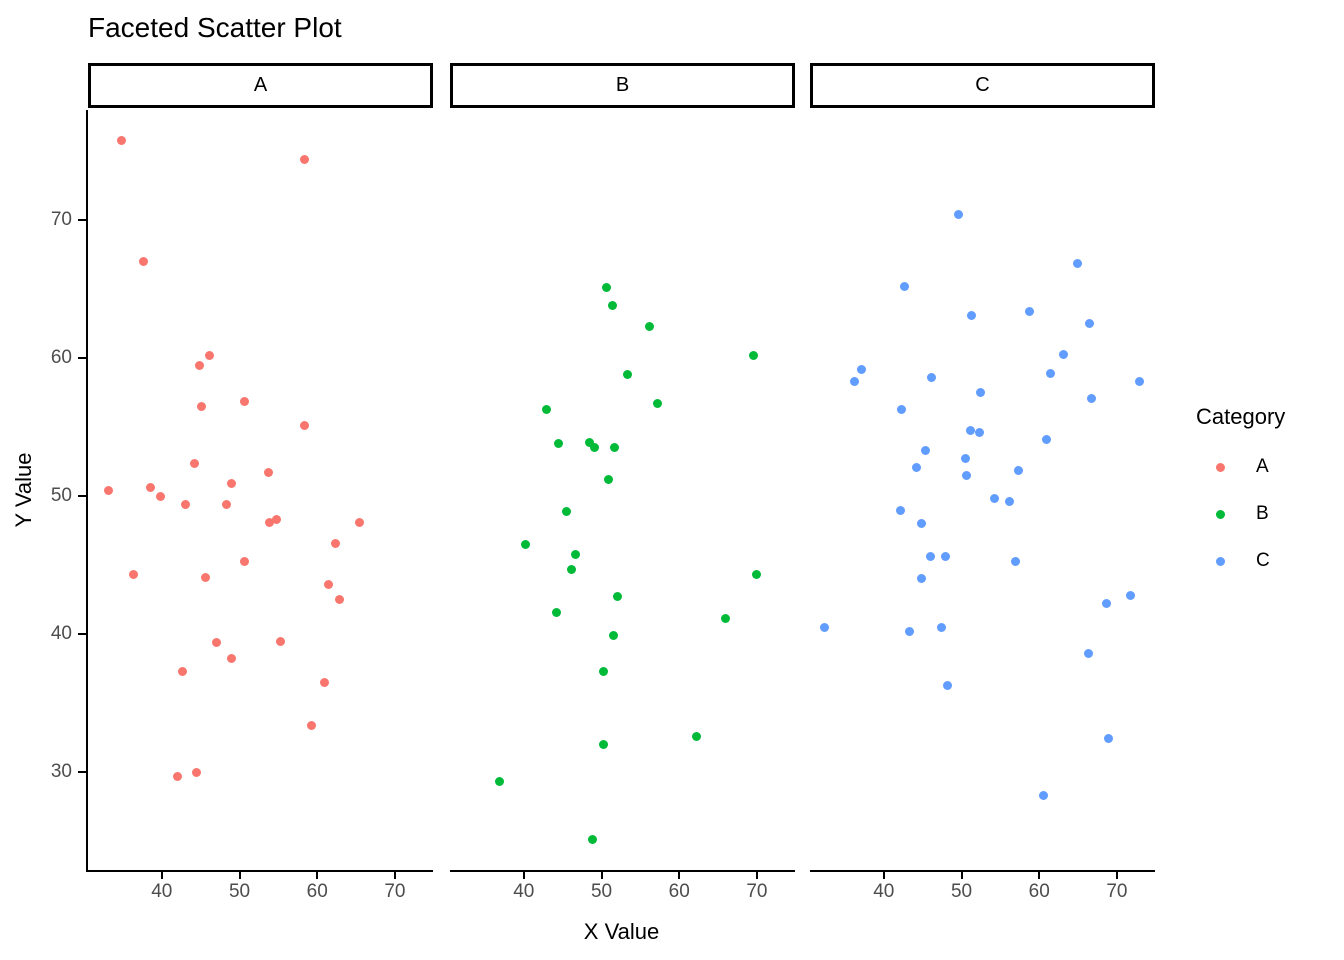 Image resolution: width=1344 pixels, height=960 pixels. Describe the element at coordinates (61, 634) in the screenshot. I see `y-tick-label: 40` at that location.